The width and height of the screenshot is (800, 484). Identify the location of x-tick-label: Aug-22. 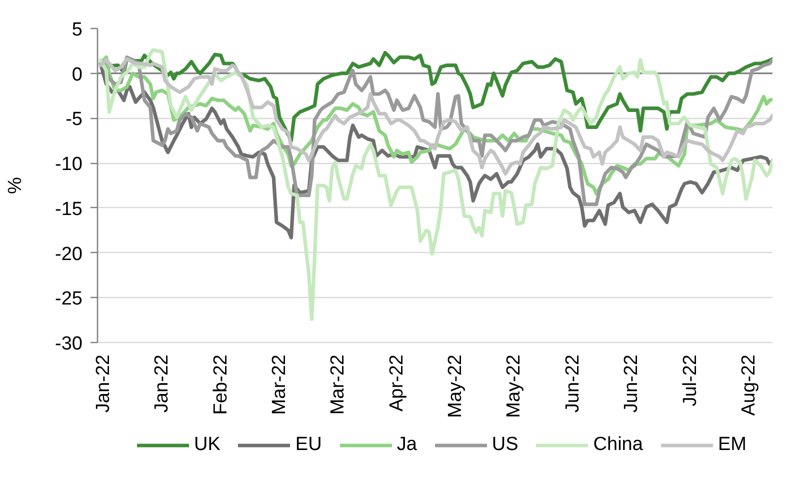
(749, 385).